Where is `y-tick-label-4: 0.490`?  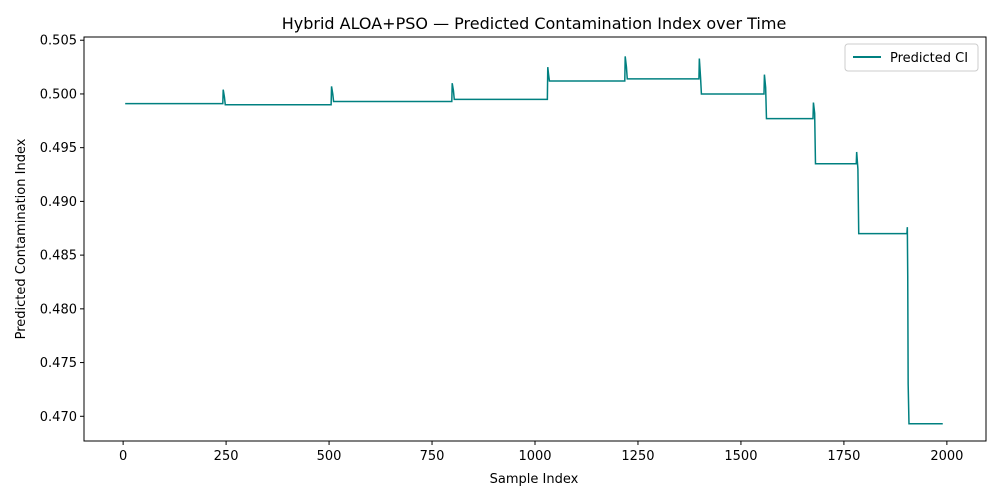 y-tick-label-4: 0.490 is located at coordinates (58, 202).